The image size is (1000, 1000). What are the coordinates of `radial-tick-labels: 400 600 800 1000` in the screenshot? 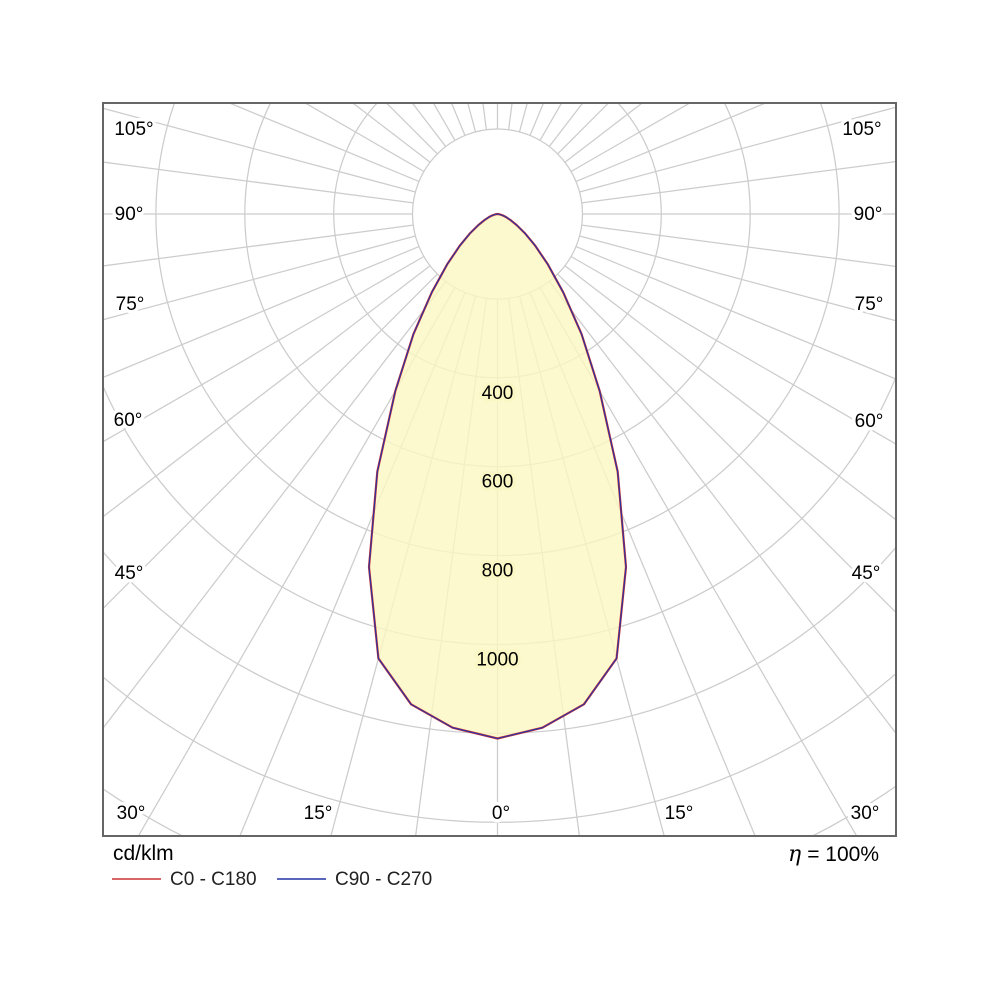 It's located at (497, 527).